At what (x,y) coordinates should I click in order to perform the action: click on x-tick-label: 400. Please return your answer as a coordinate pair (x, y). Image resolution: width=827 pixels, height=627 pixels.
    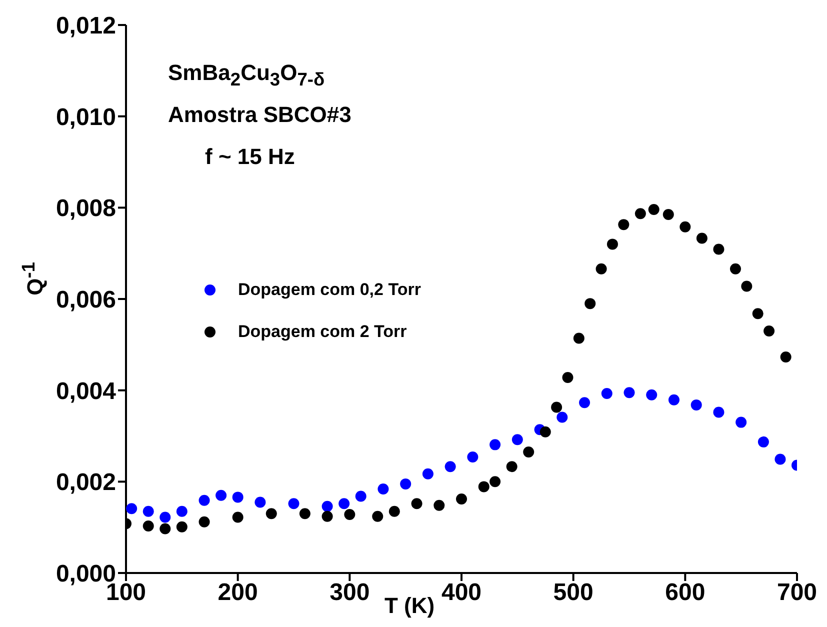
    Looking at the image, I should click on (461, 592).